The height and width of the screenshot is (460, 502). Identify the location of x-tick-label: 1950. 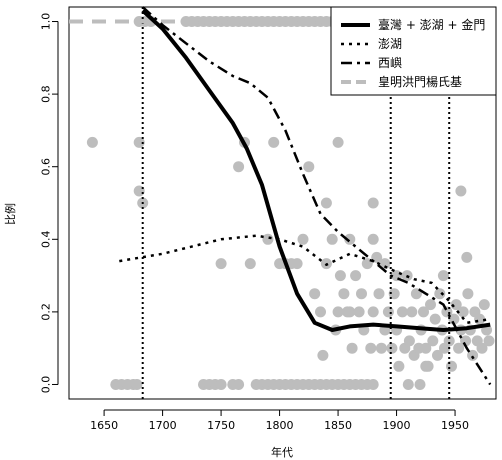
(455, 425).